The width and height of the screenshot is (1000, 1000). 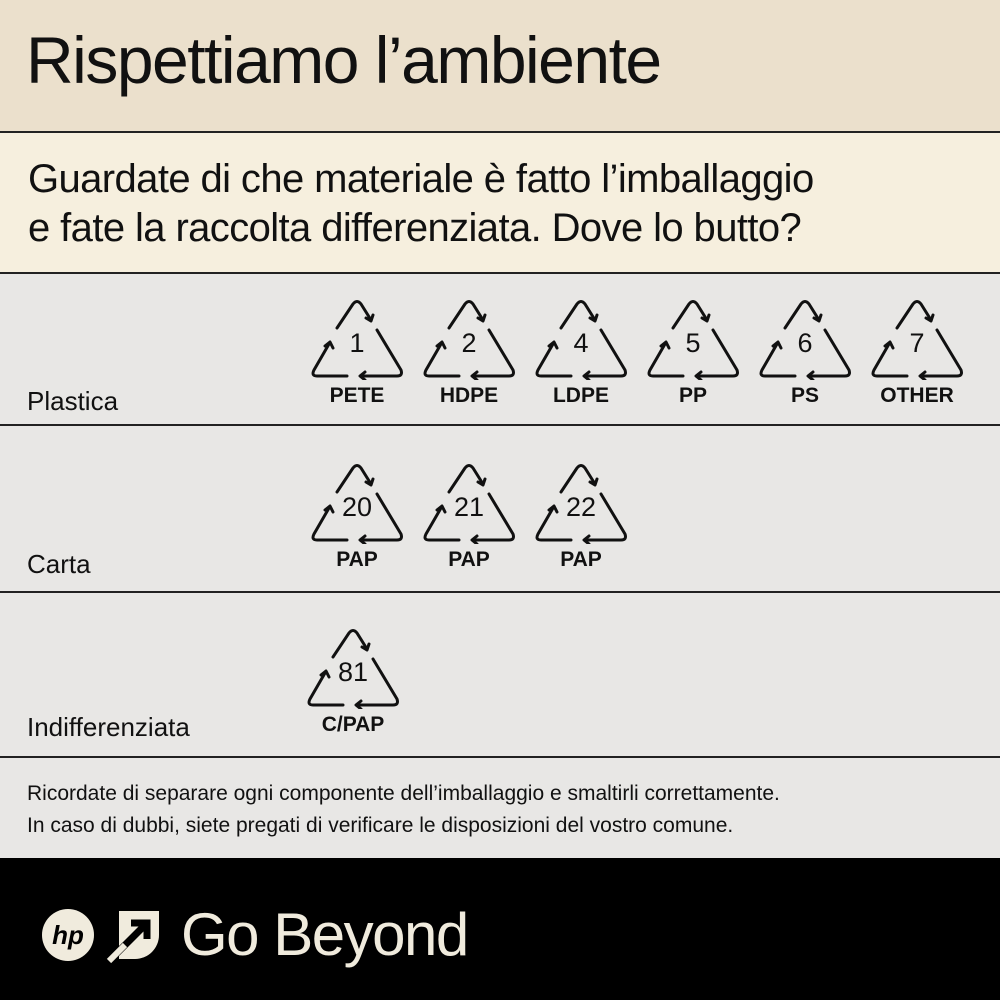 What do you see at coordinates (353, 724) in the screenshot?
I see `material-code: C/PAP` at bounding box center [353, 724].